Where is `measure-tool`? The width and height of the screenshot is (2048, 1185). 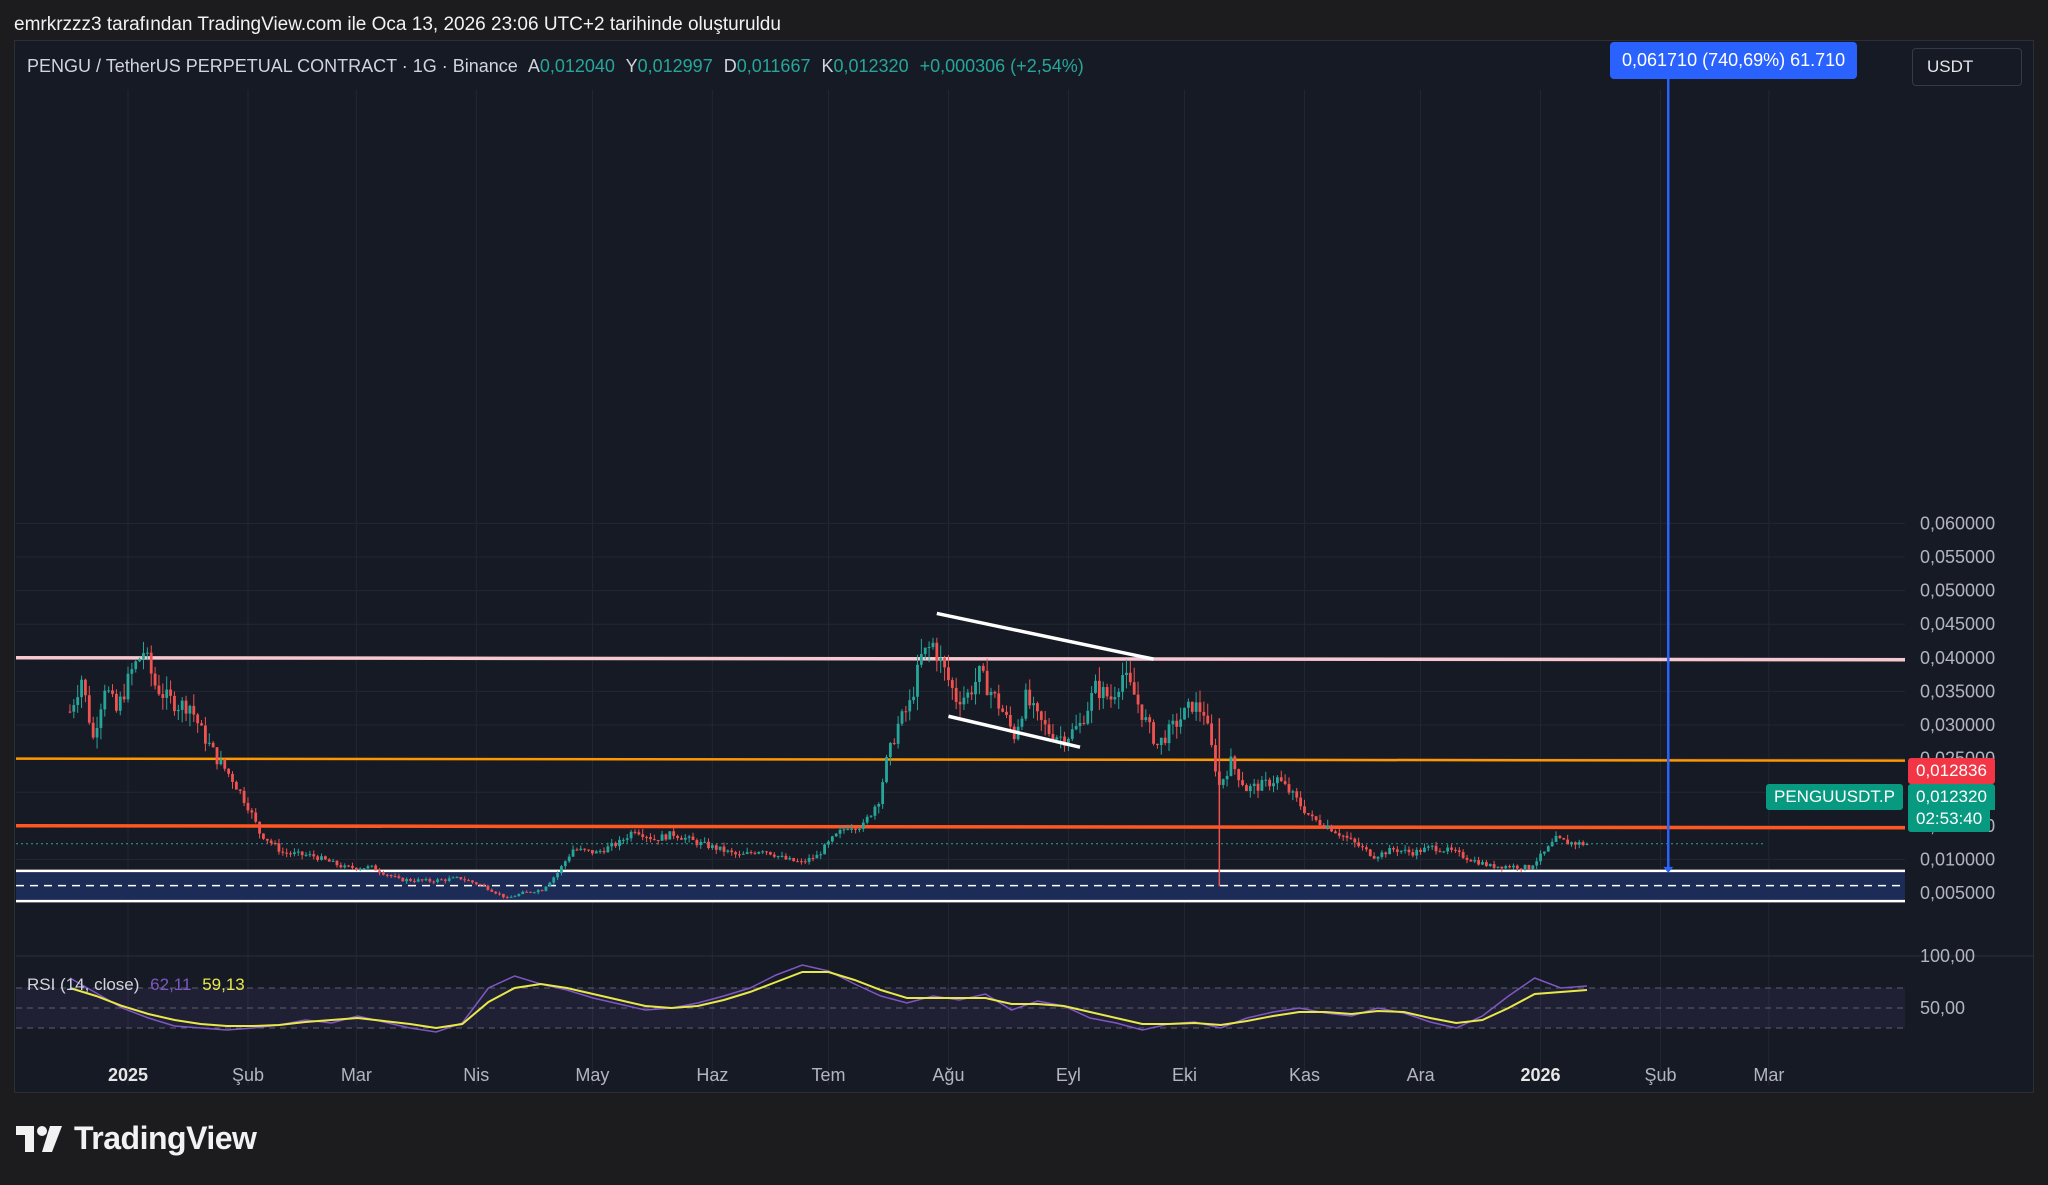
measure-tool is located at coordinates (1668, 475).